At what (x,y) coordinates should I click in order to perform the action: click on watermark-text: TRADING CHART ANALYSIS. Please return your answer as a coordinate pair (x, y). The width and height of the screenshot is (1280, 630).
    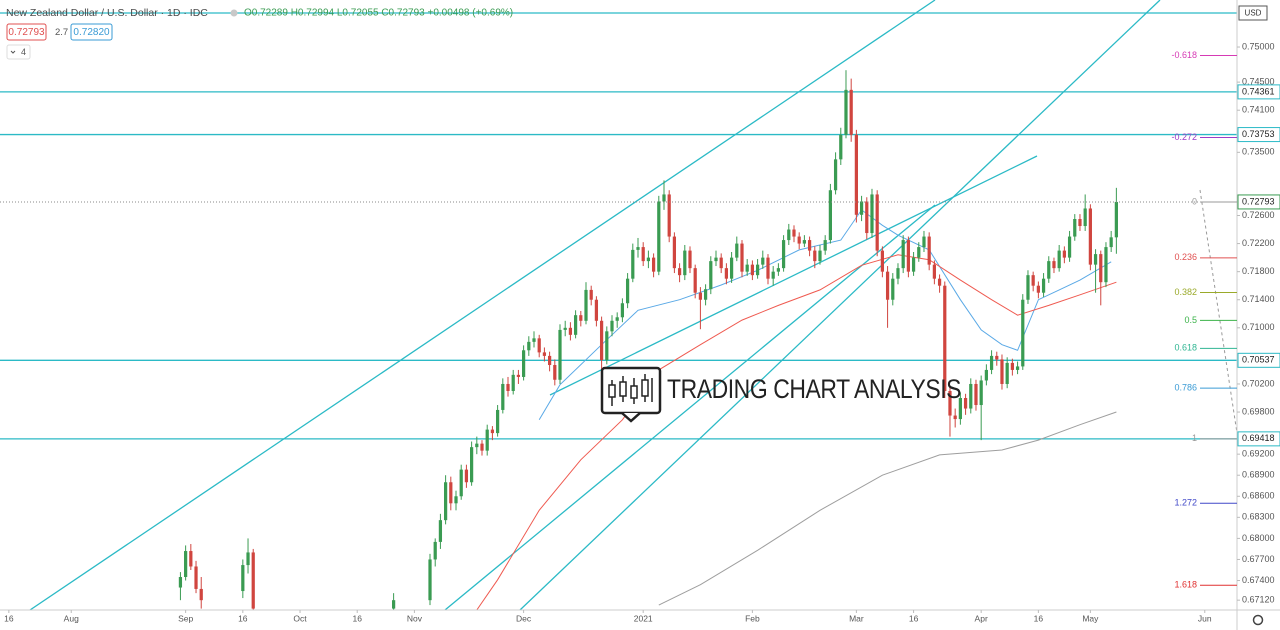
    Looking at the image, I should click on (814, 389).